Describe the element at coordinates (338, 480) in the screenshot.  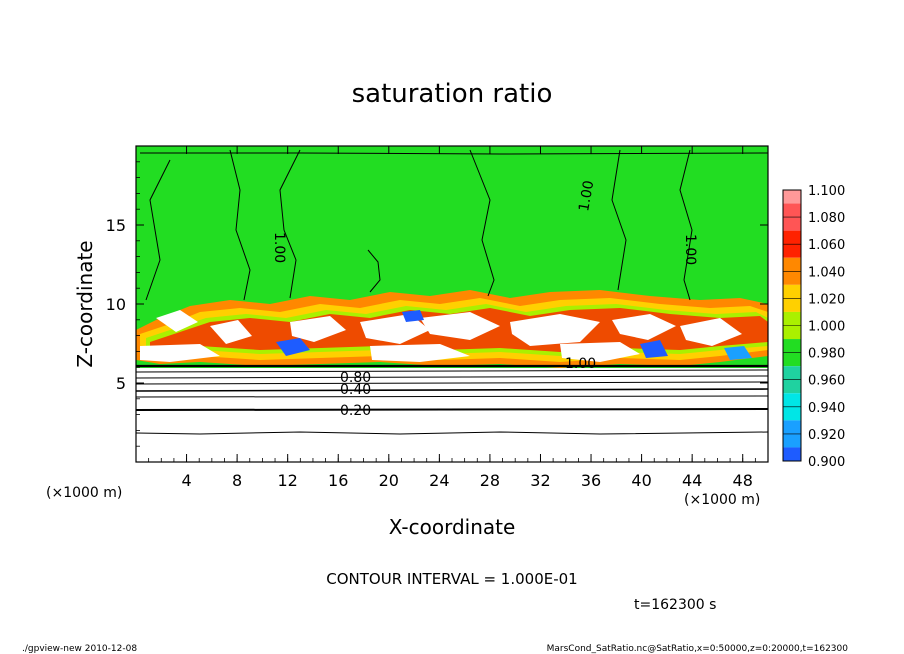
I see `x-tick-label: 16` at that location.